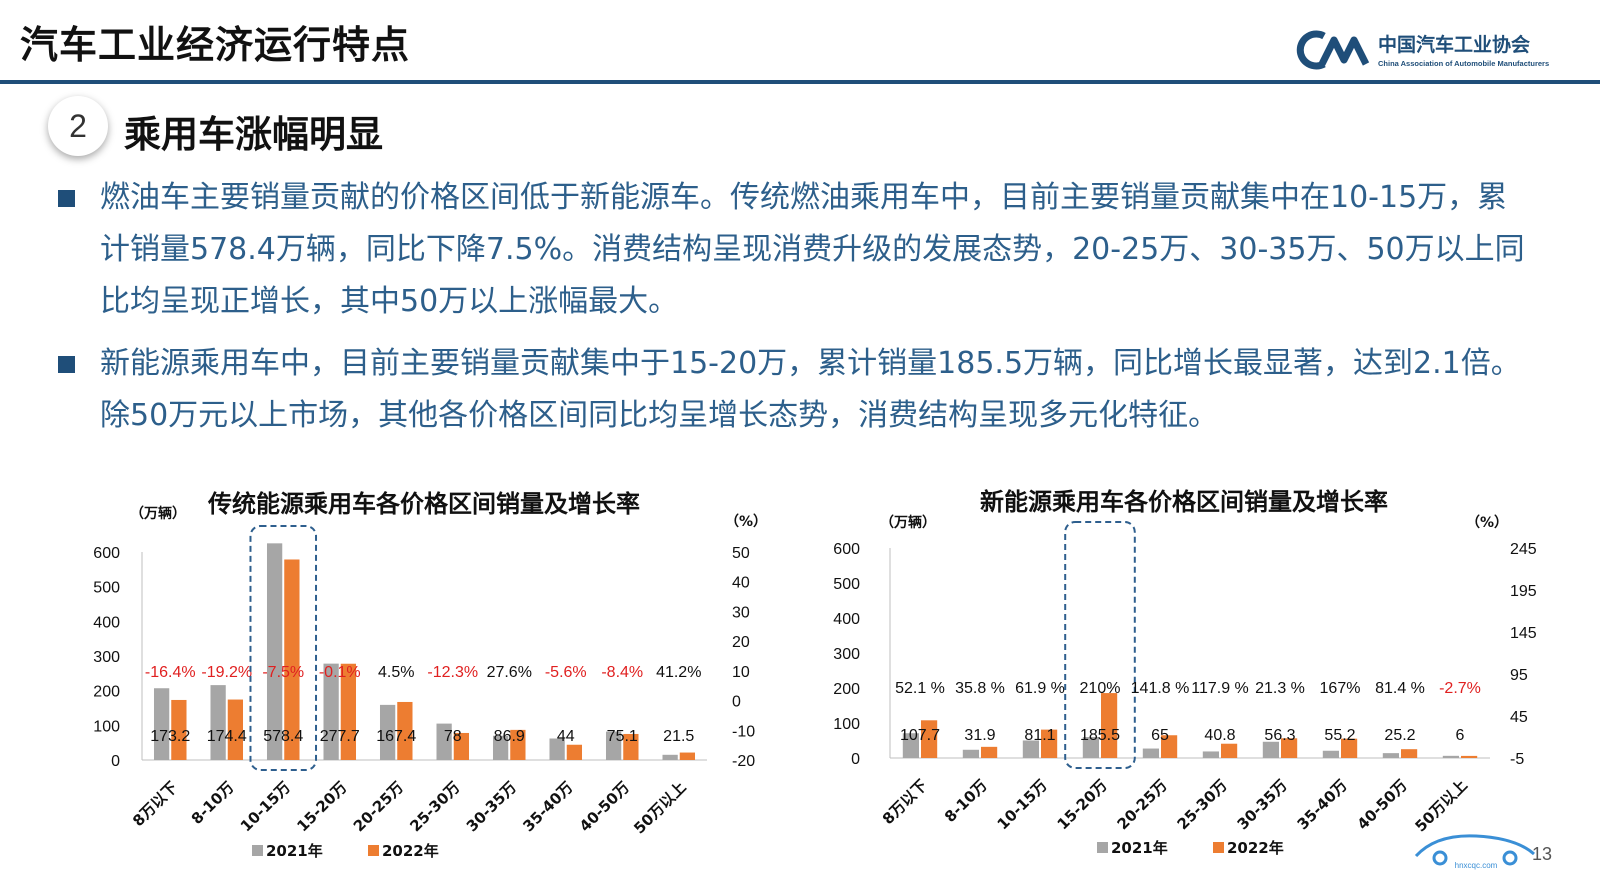 This screenshot has width=1600, height=895. Describe the element at coordinates (283, 648) in the screenshot. I see `highlight-box` at that location.